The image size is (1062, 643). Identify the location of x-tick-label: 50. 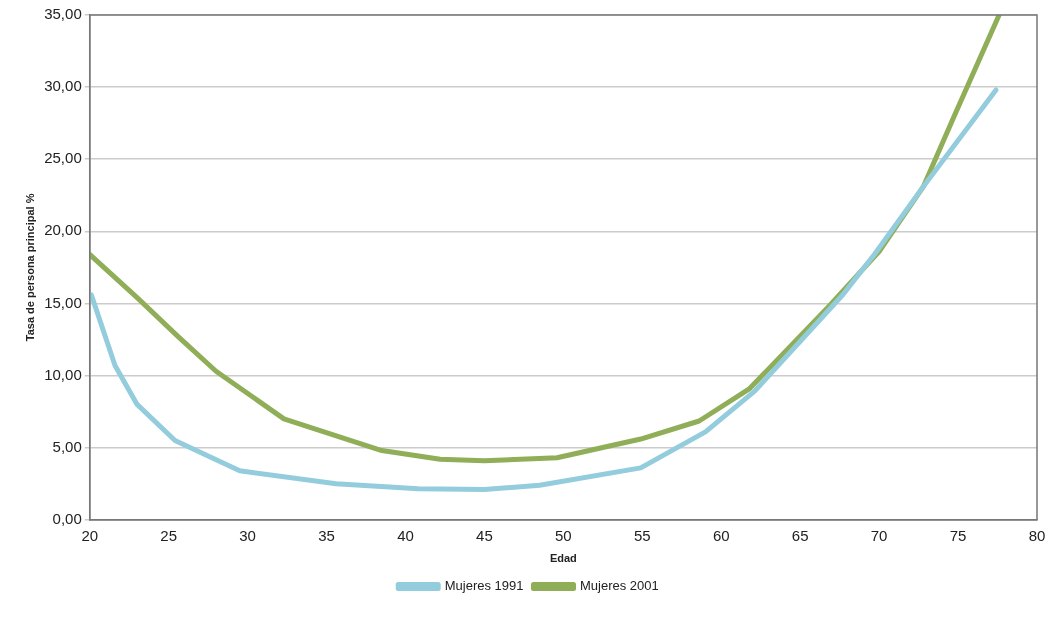
(563, 535).